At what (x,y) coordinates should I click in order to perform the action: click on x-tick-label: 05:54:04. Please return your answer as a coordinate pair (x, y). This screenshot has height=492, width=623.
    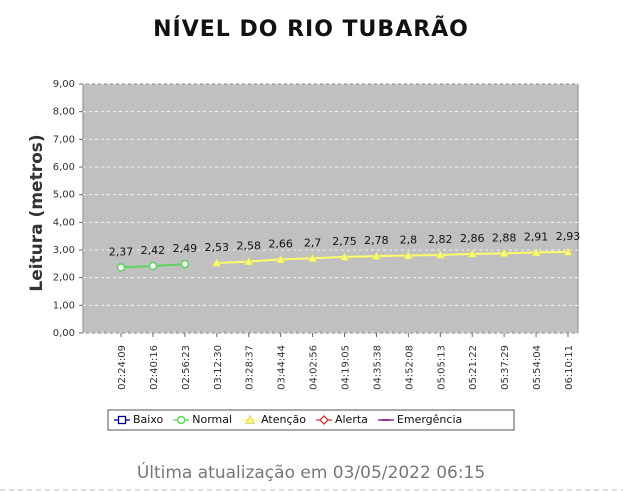
    Looking at the image, I should click on (537, 367).